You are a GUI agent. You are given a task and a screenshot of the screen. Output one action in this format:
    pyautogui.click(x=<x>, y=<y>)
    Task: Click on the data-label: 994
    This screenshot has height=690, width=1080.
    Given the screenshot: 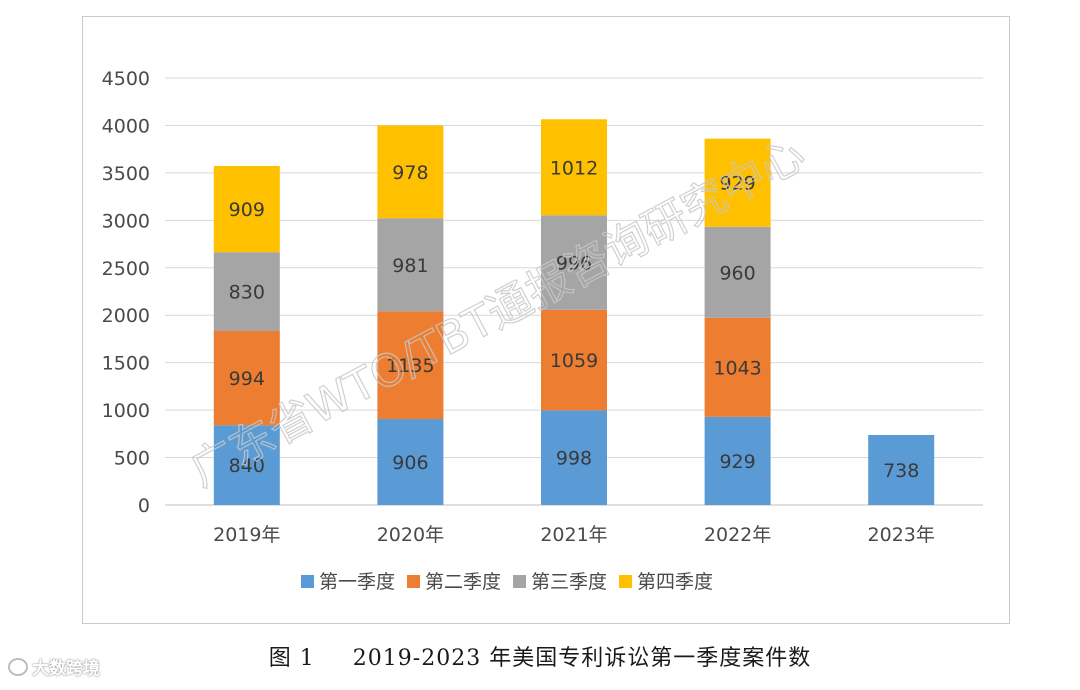 What is the action you would take?
    pyautogui.click(x=247, y=379)
    